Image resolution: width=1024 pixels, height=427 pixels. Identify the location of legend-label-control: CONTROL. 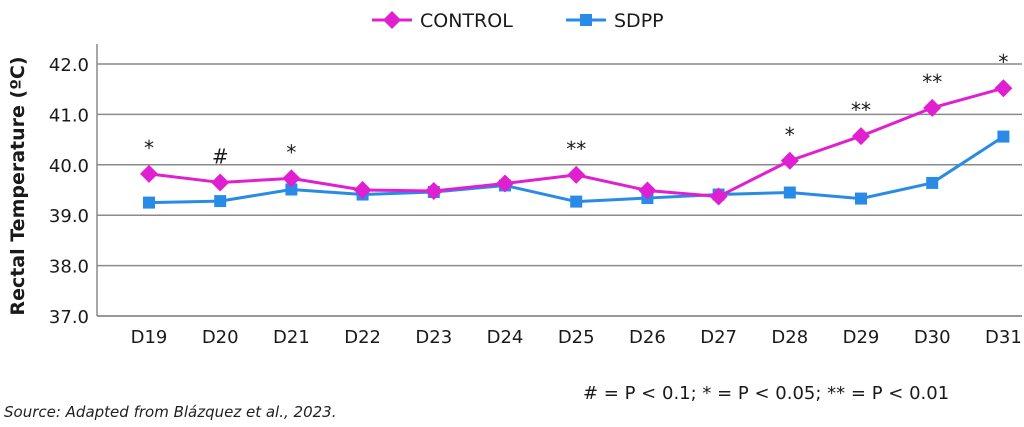
(466, 21).